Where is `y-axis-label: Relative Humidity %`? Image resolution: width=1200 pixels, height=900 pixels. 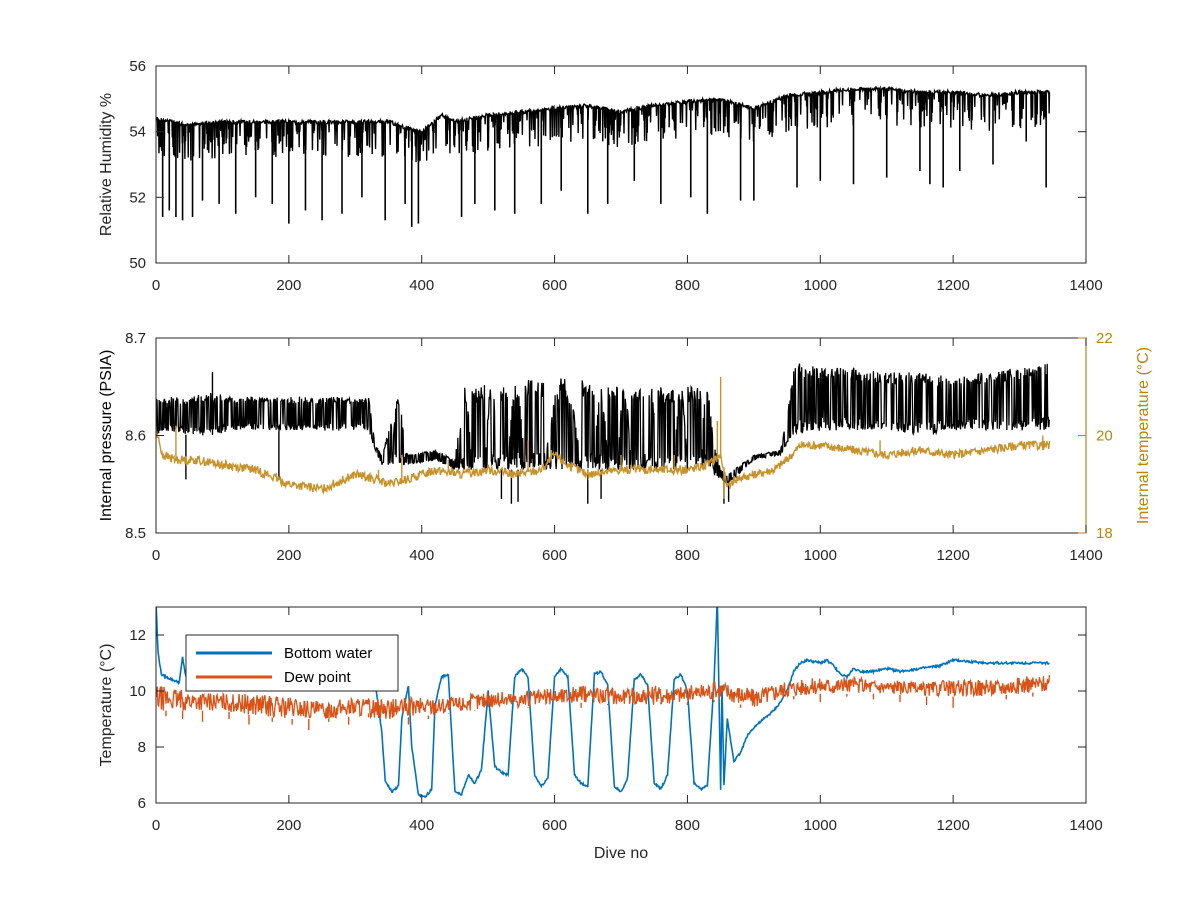
y-axis-label: Relative Humidity % is located at coordinates (106, 164).